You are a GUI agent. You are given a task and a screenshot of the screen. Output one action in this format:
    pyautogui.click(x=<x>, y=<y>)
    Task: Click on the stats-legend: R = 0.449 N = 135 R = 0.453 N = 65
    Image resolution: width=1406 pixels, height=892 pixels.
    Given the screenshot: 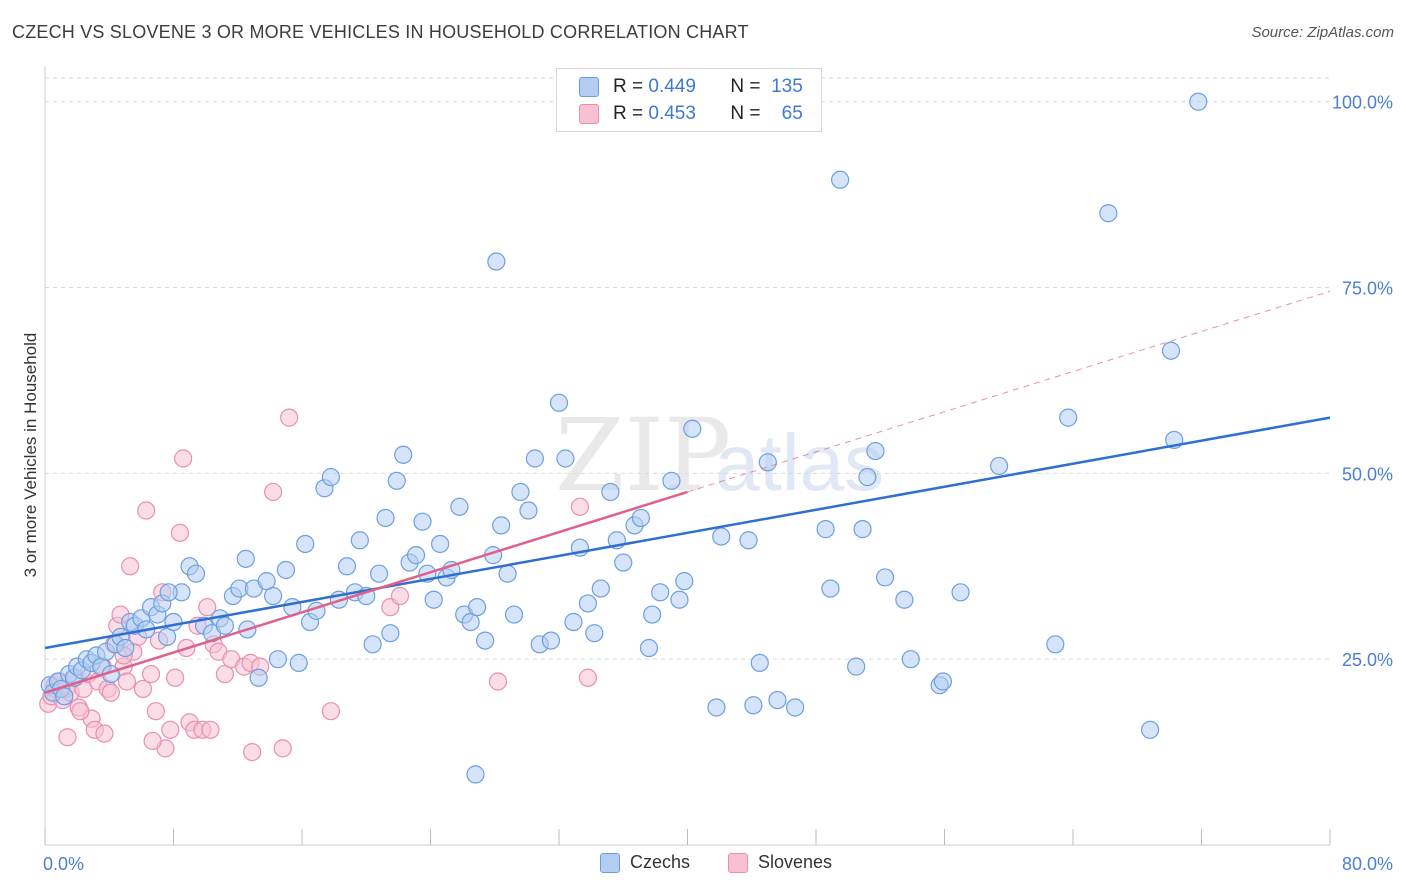 What is the action you would take?
    pyautogui.click(x=689, y=100)
    